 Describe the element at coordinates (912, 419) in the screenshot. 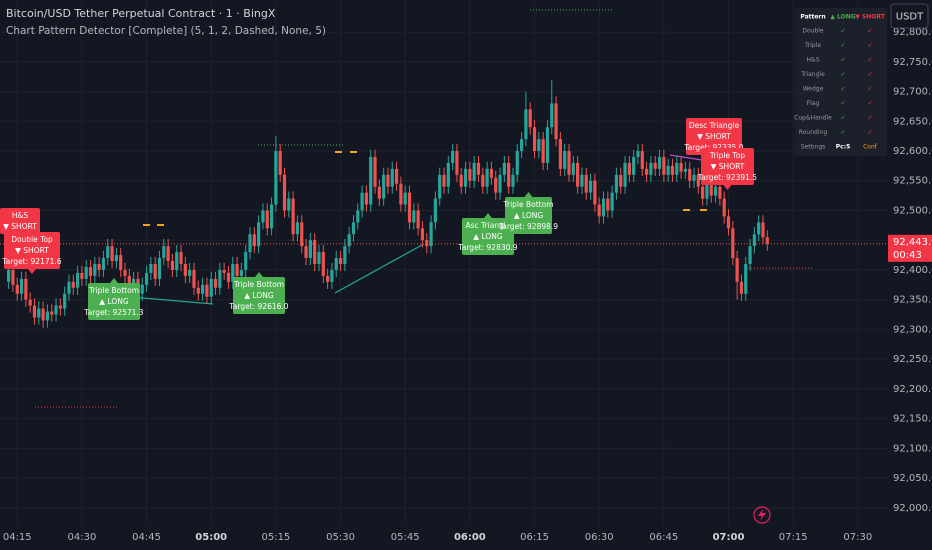

I see `y-tick-label: 92,150.0` at that location.